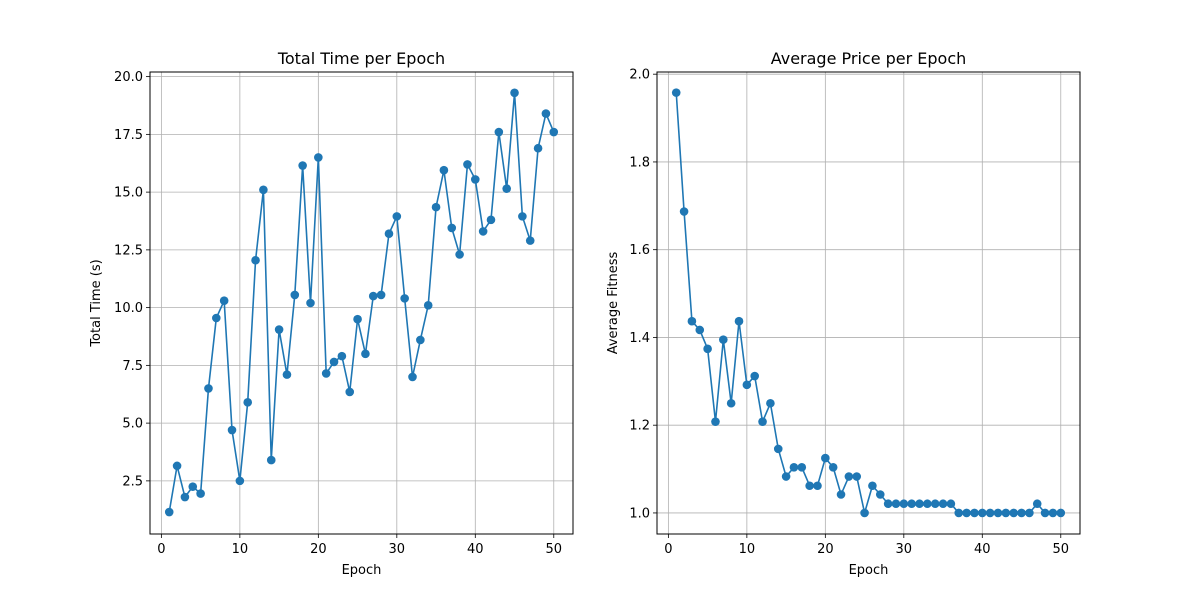  What do you see at coordinates (668, 549) in the screenshot?
I see `x-tick-label: 0` at bounding box center [668, 549].